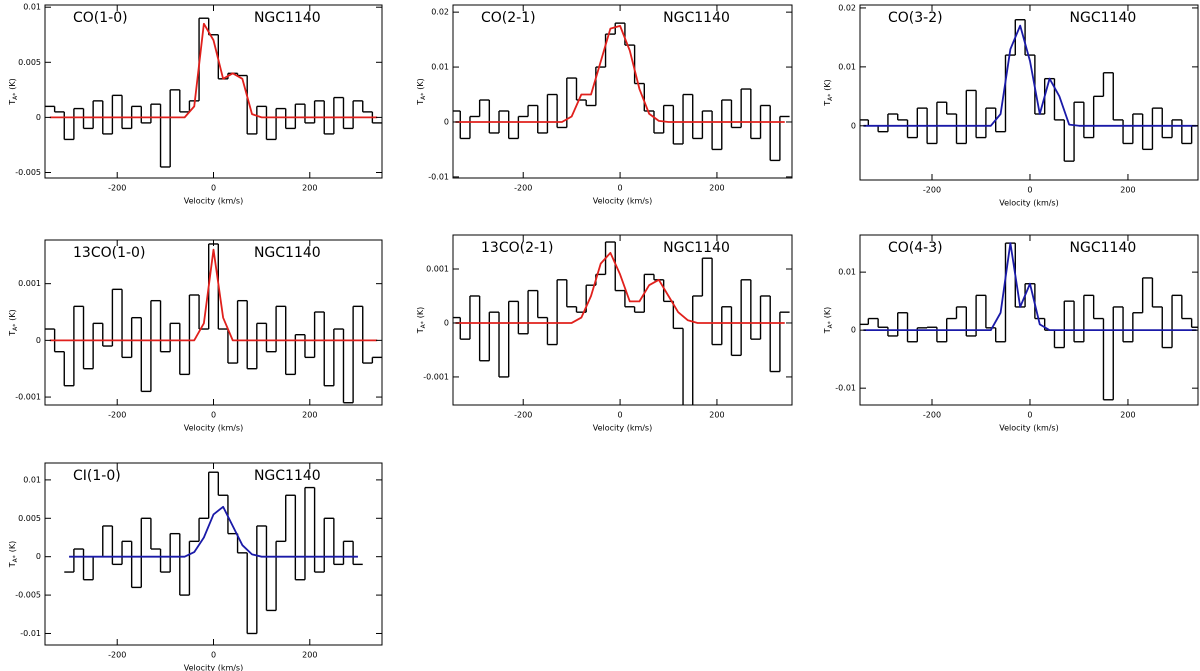  What do you see at coordinates (97, 476) in the screenshot?
I see `panel-title: CI(1-0)` at bounding box center [97, 476].